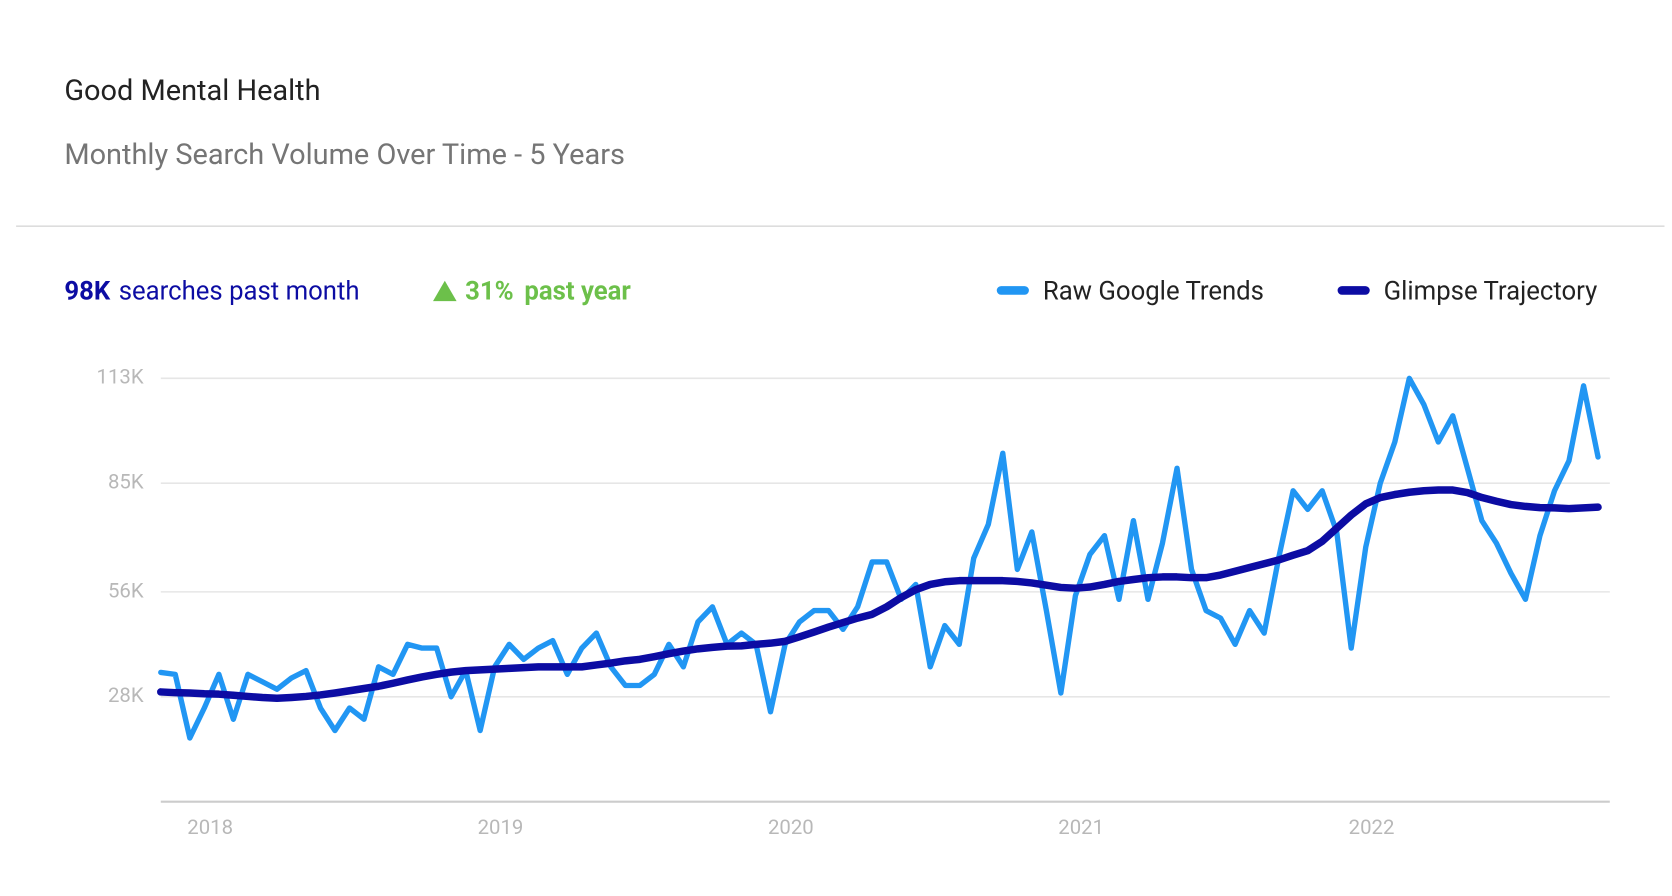 The width and height of the screenshot is (1672, 896). I want to click on x-tick-label: 2021, so click(1081, 827).